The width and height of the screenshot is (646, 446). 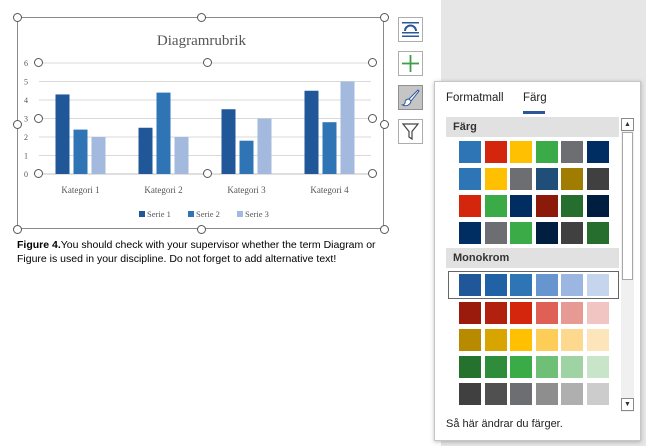 I want to click on chart-elements-icon, so click(x=410, y=63).